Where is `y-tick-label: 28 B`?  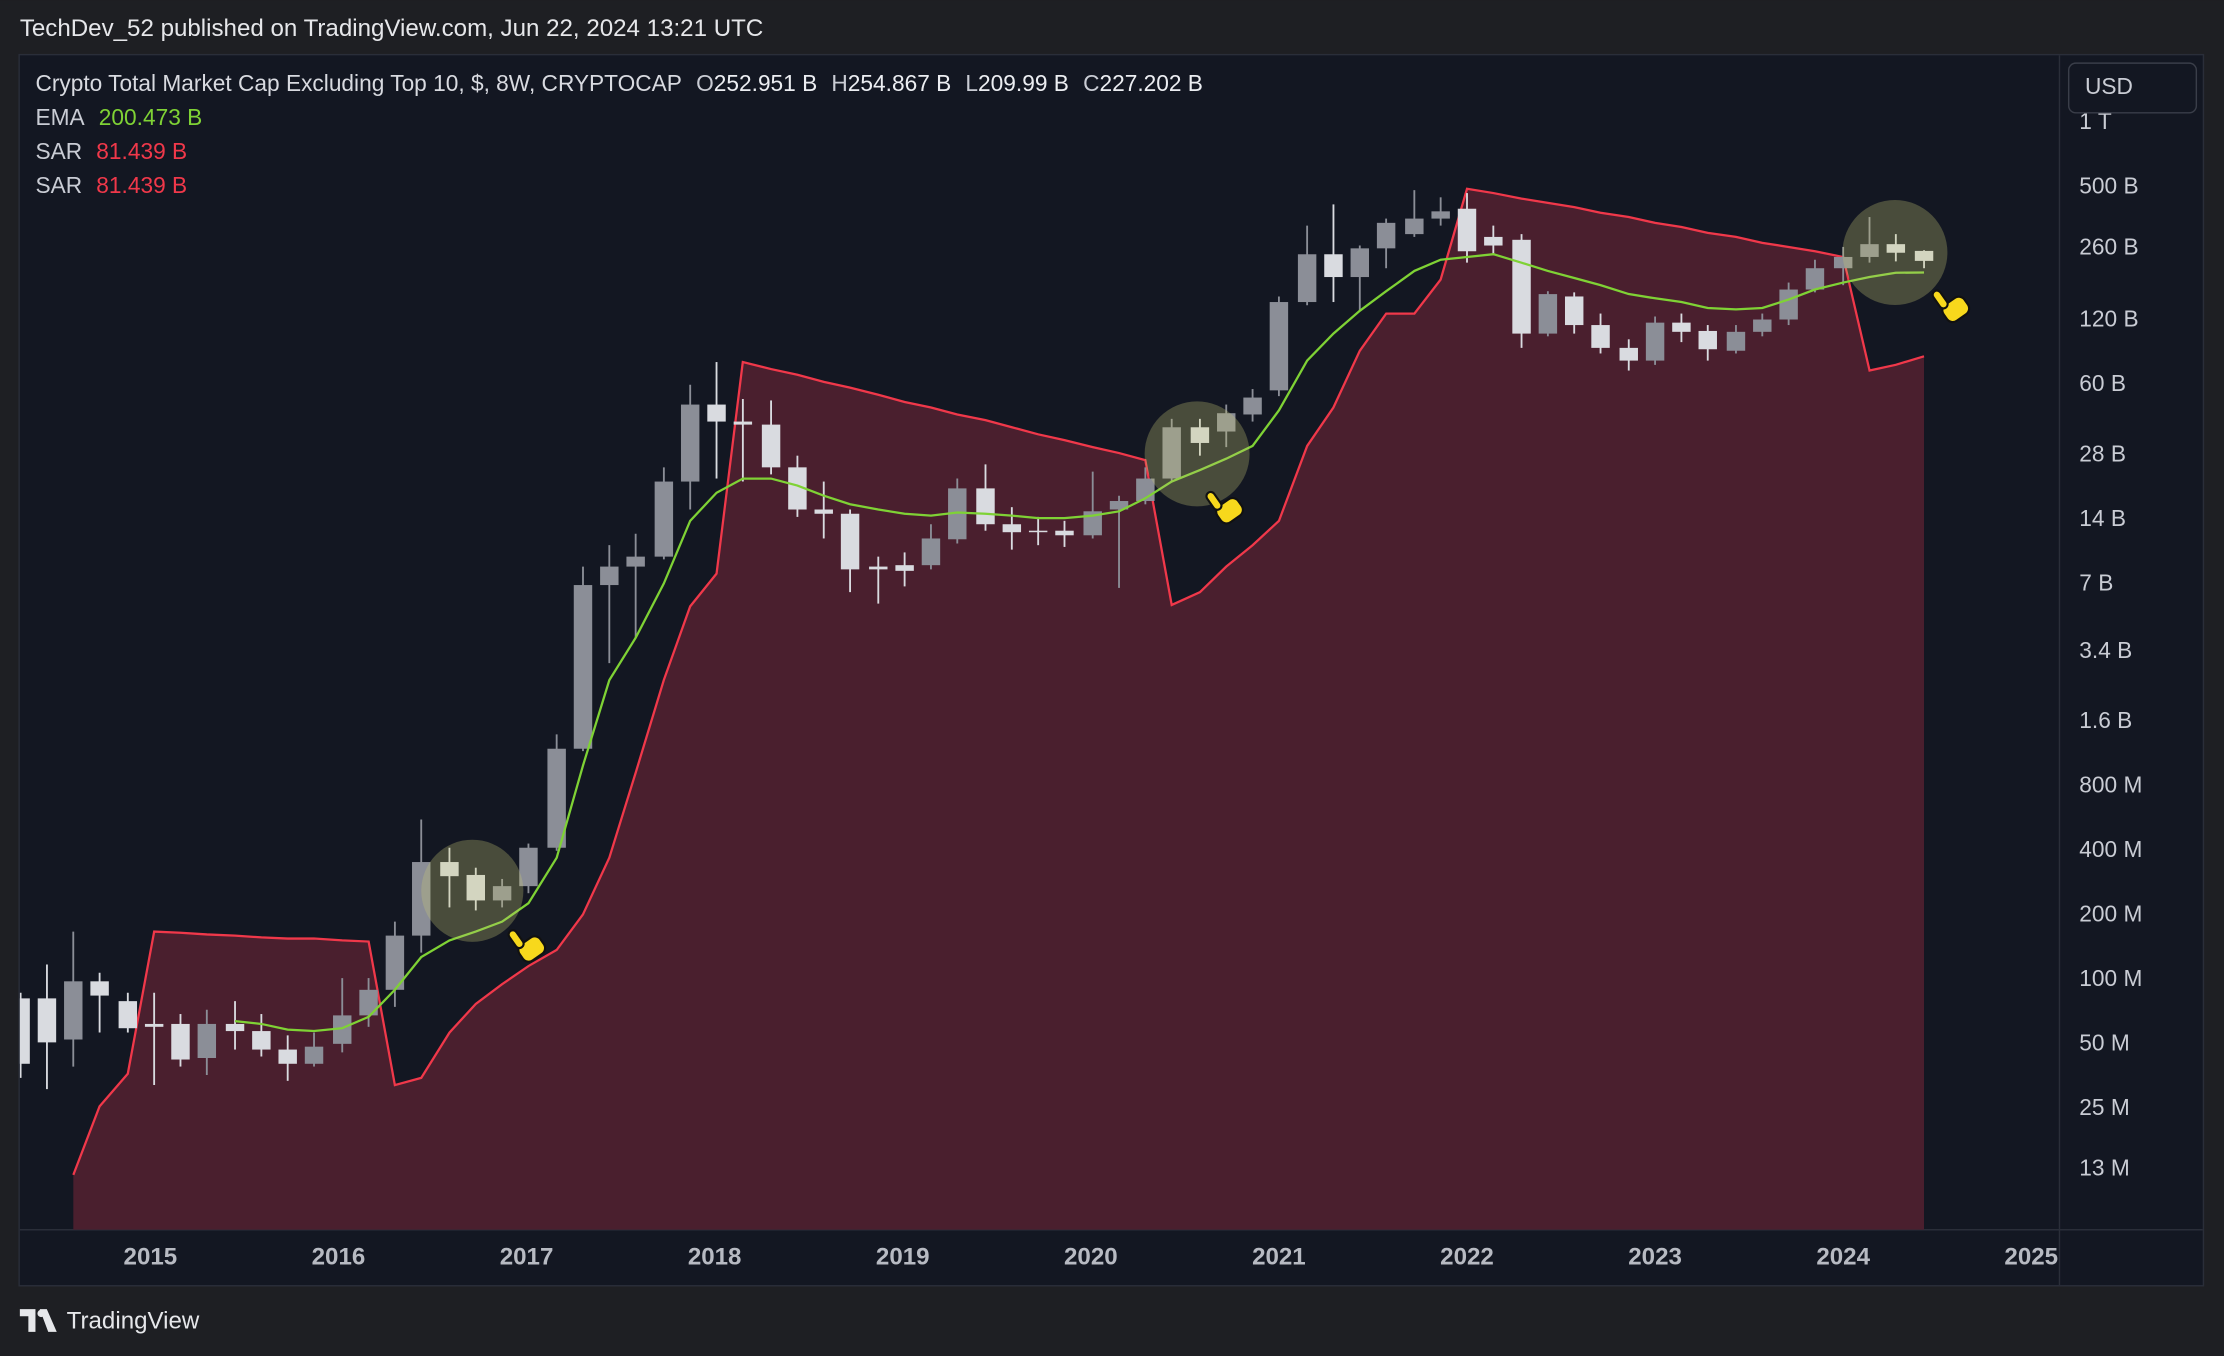
y-tick-label: 28 B is located at coordinates (2102, 454).